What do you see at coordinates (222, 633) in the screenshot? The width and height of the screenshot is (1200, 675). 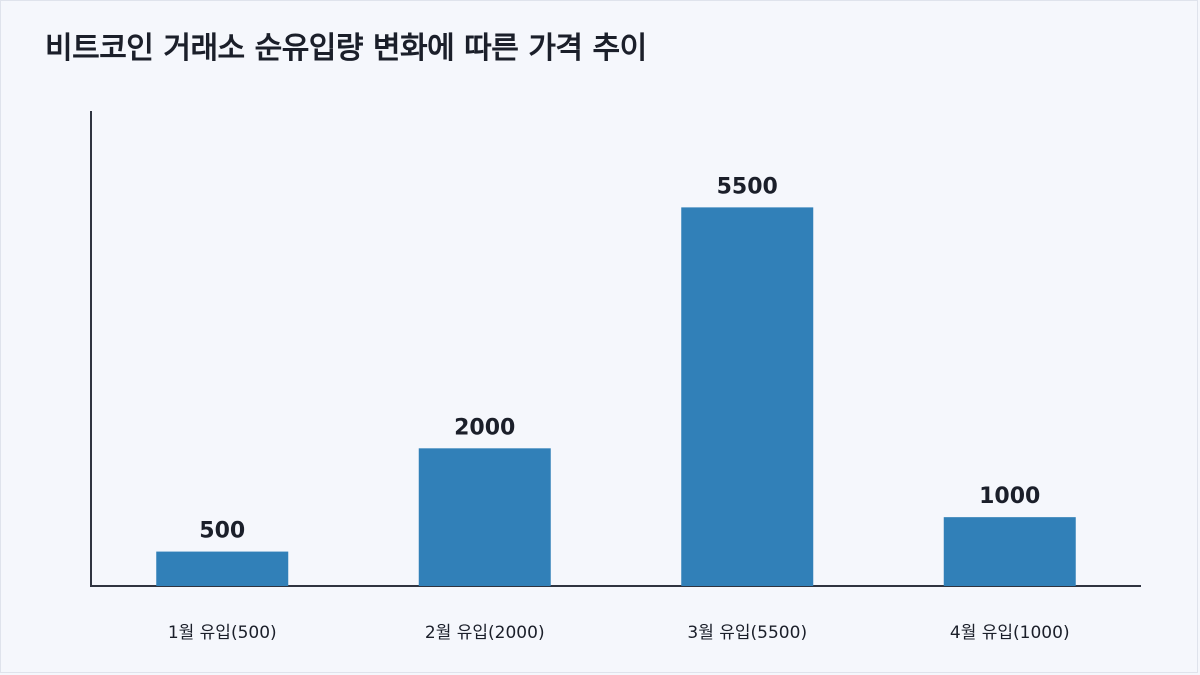 I see `x-tick-label: 1월 유입(500)` at bounding box center [222, 633].